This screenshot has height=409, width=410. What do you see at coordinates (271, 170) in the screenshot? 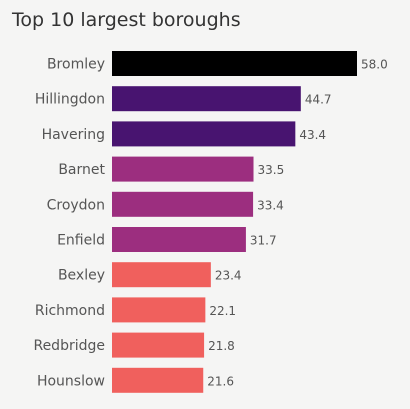
I see `value-label: 33.5` at bounding box center [271, 170].